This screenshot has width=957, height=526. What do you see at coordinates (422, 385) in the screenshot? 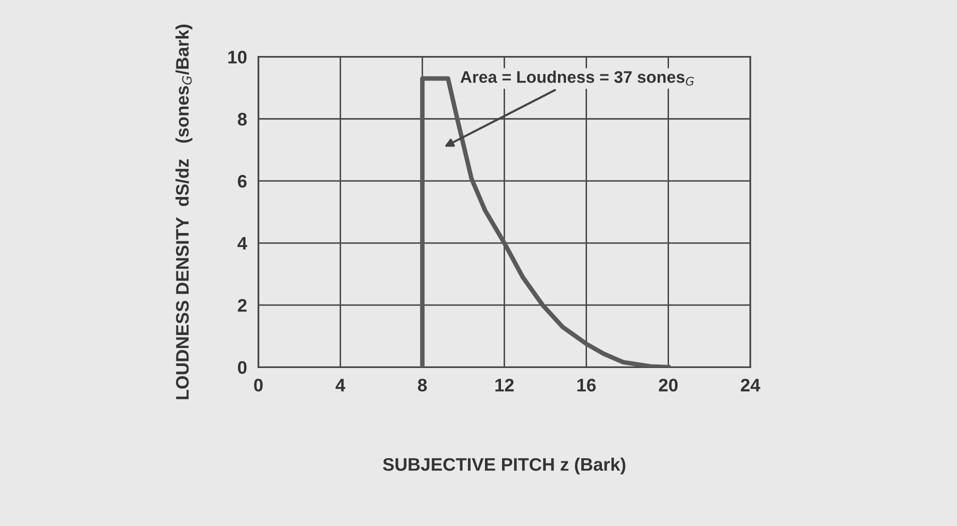
I see `x-tick-label: 8` at bounding box center [422, 385].